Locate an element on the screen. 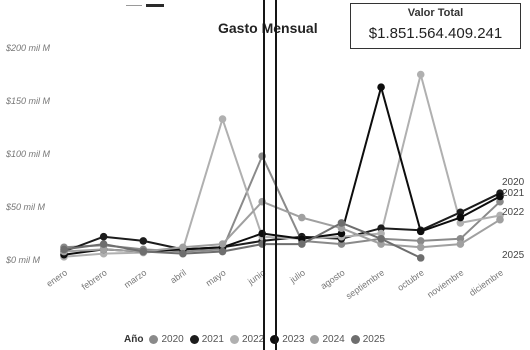 This screenshot has width=530, height=350. y-tick-label: $200 mil M is located at coordinates (28, 48).